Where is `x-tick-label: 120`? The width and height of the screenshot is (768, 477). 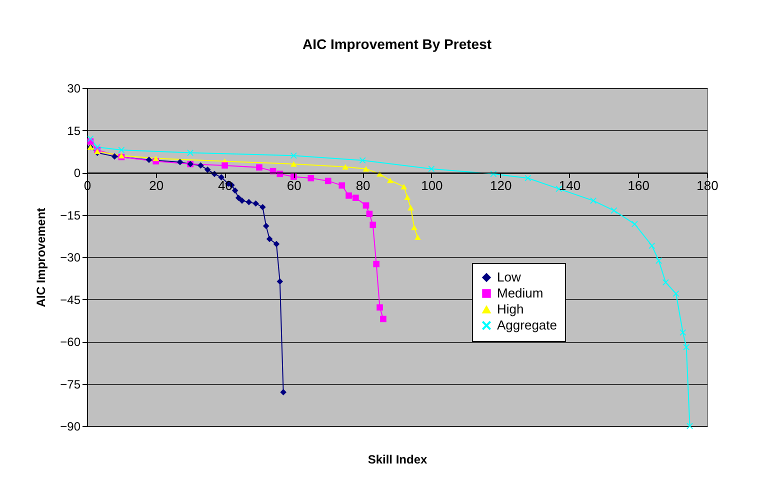
x-tick-label: 120 is located at coordinates (501, 185).